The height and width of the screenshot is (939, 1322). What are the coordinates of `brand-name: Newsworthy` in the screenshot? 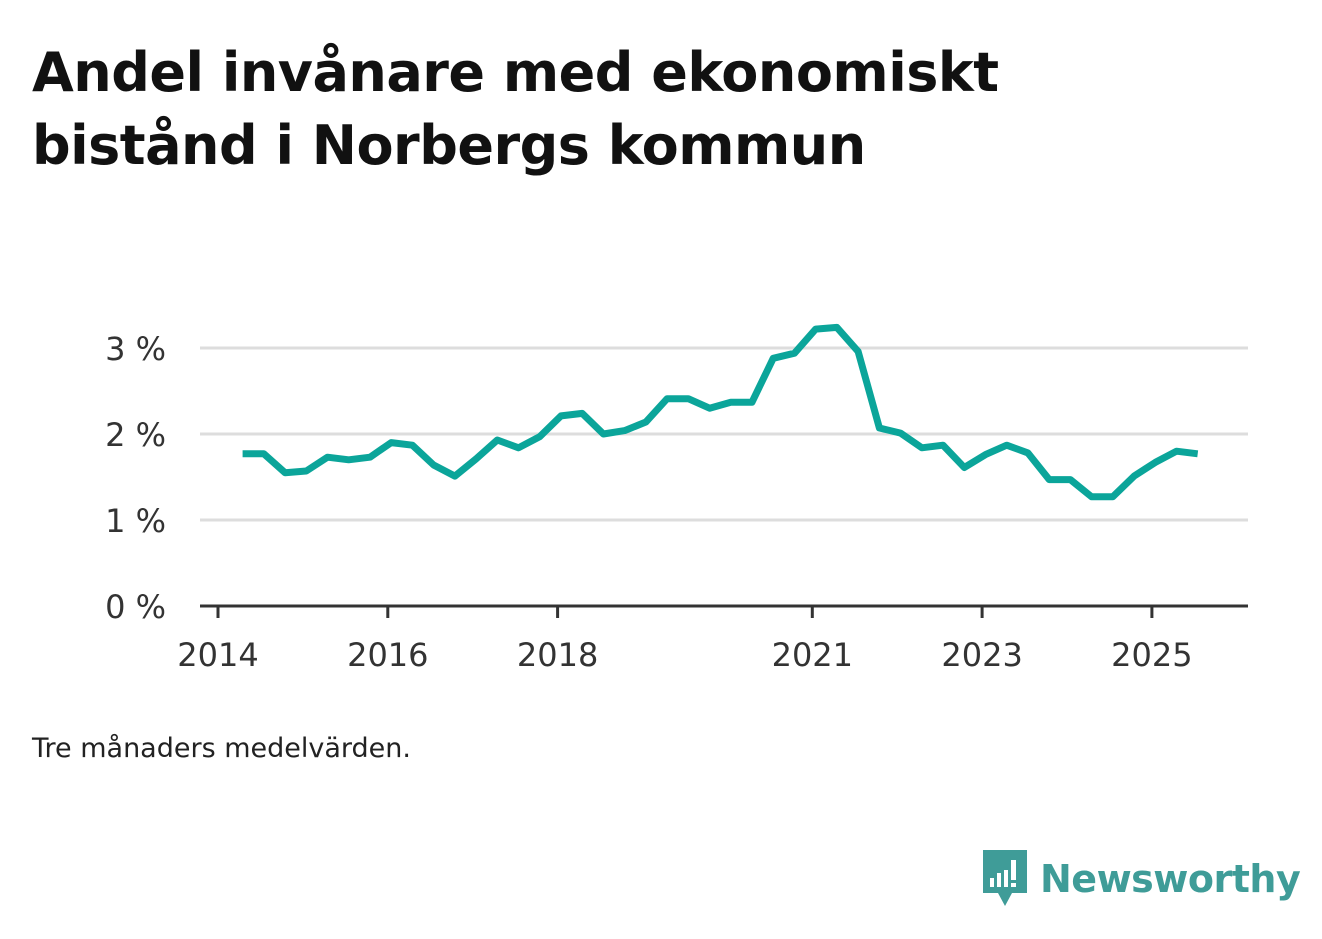 It's located at (1170, 879).